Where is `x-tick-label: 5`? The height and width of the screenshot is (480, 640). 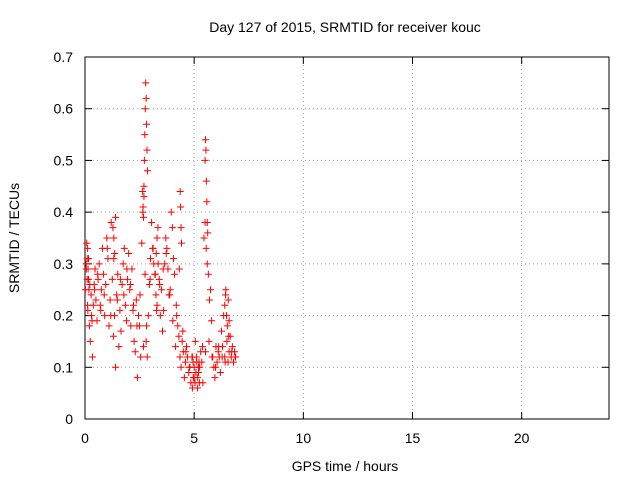
x-tick-label: 5 is located at coordinates (194, 438).